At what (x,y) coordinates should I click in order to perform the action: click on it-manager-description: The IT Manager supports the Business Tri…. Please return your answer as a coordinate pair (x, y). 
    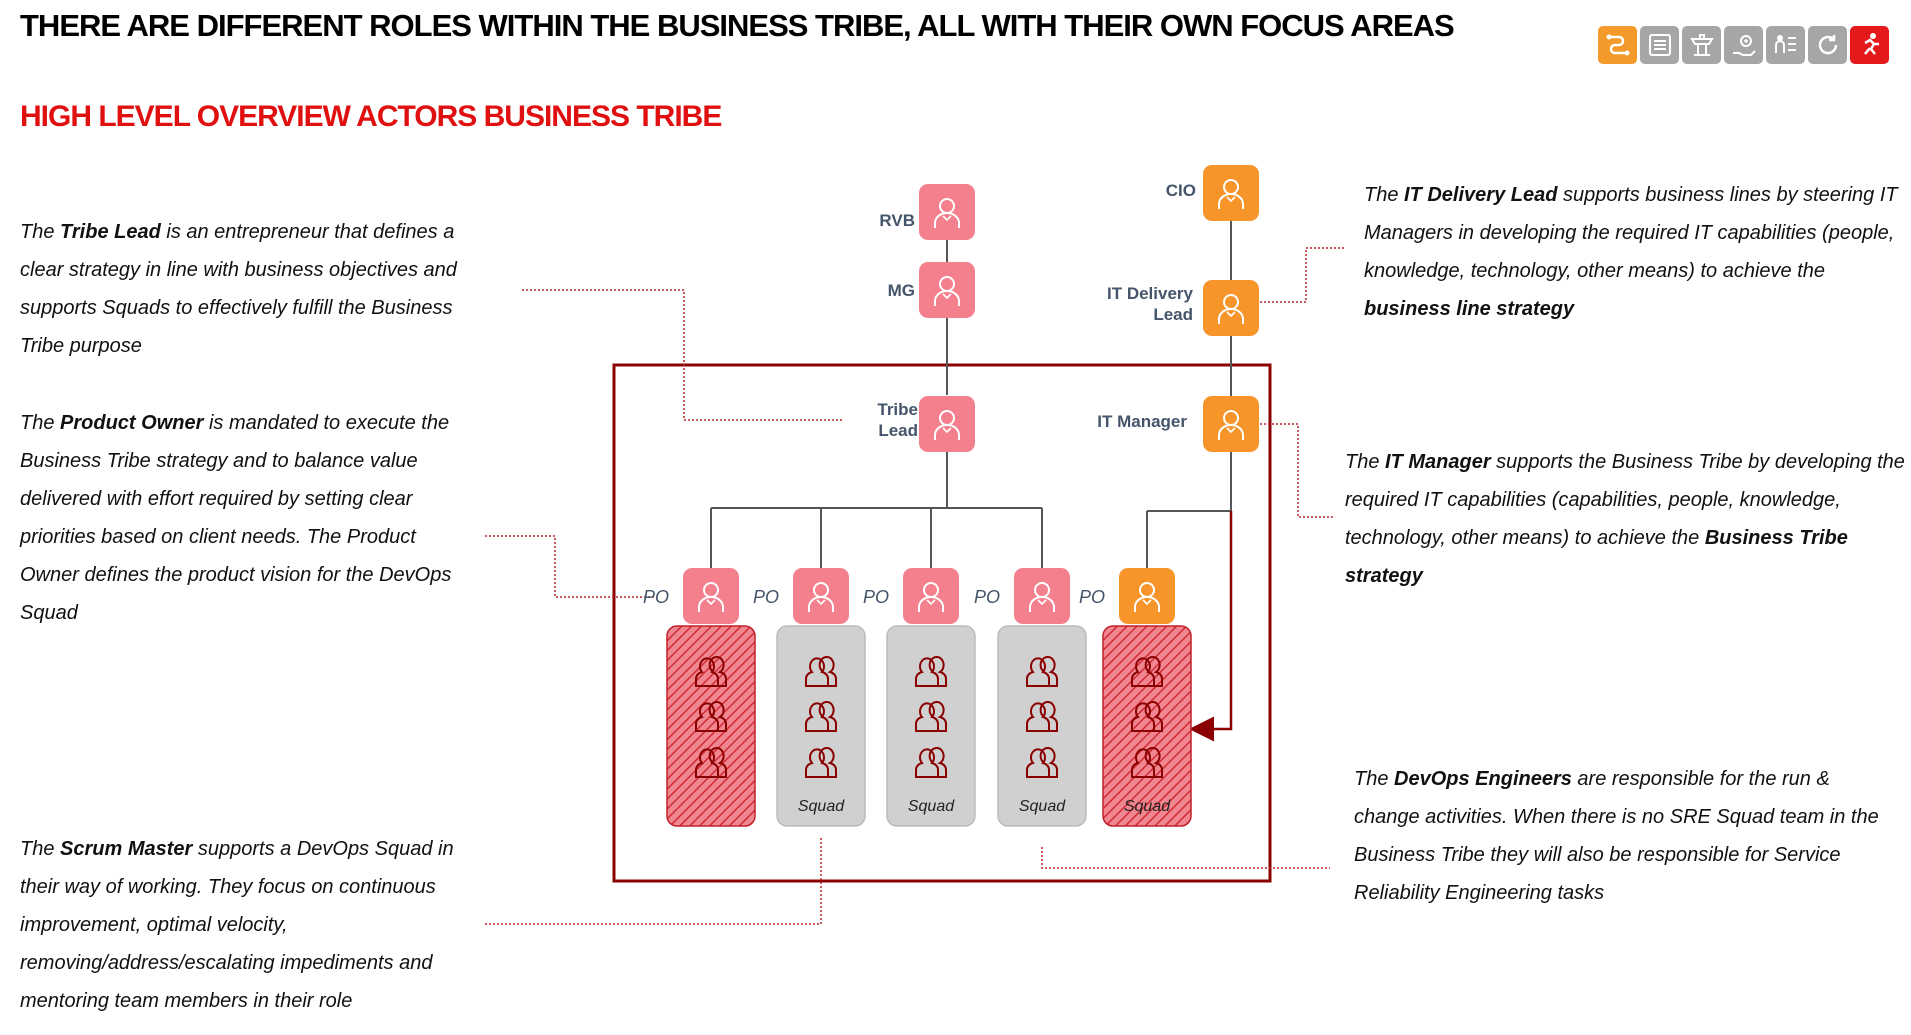
    Looking at the image, I should click on (1625, 519).